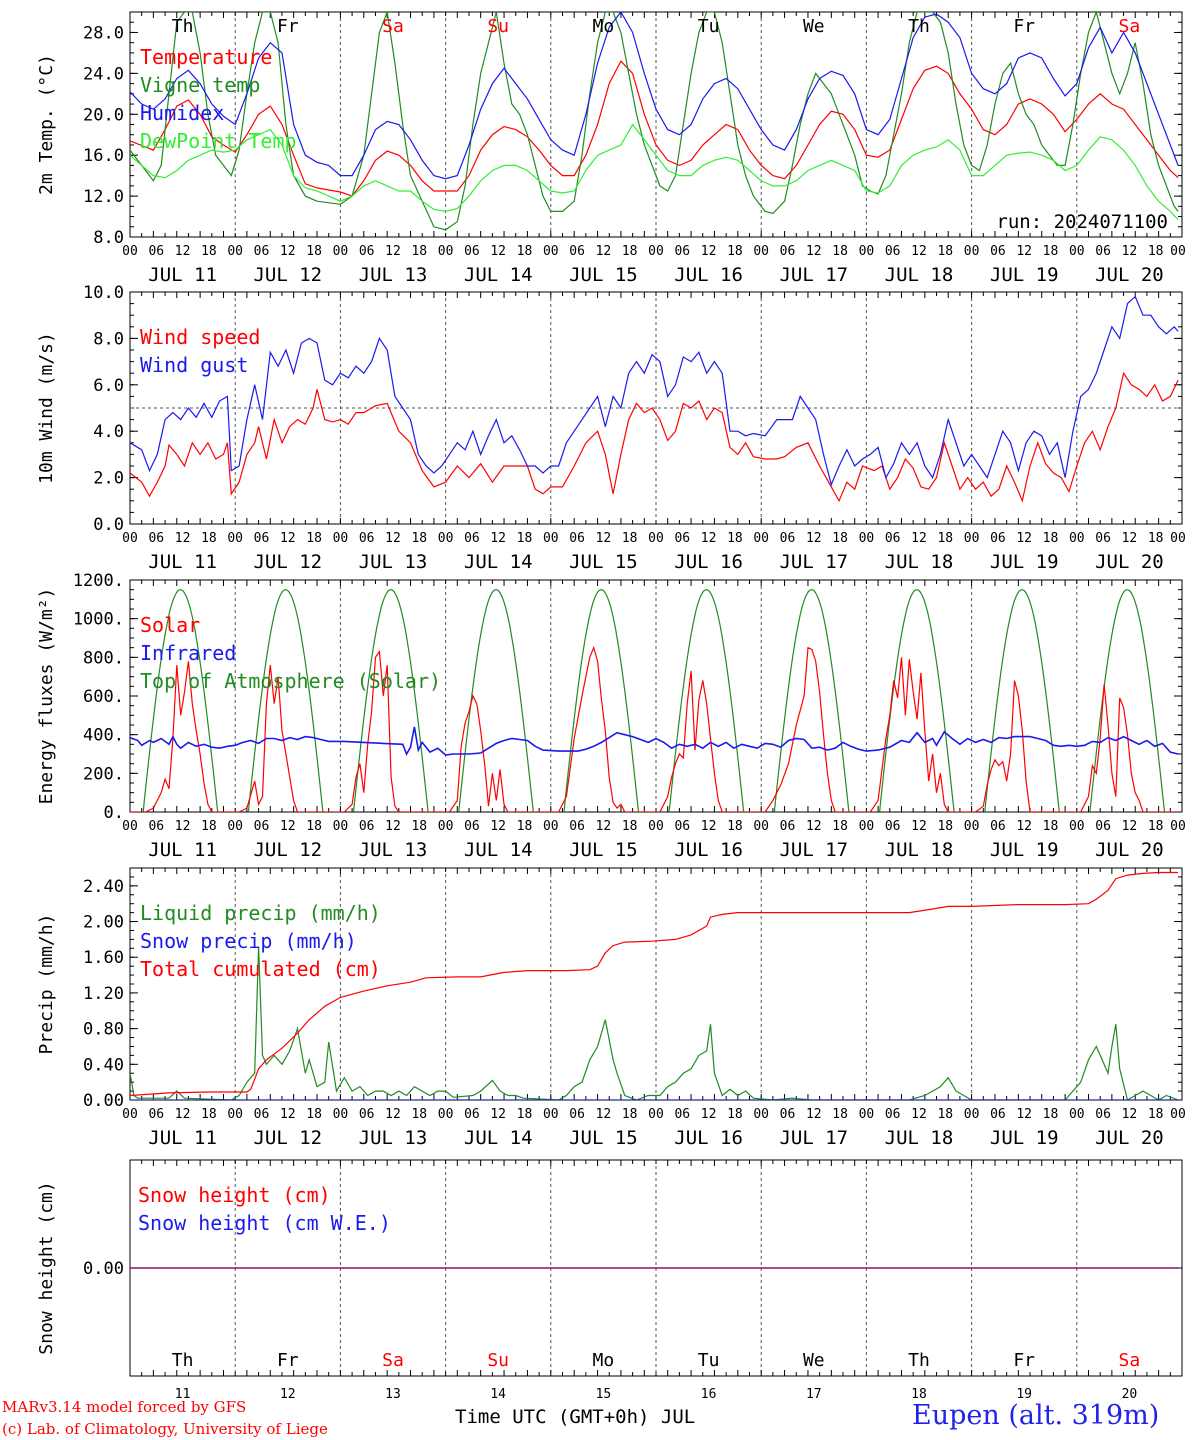 This screenshot has height=1440, width=1194. I want to click on date-label: JUL 15, so click(603, 562).